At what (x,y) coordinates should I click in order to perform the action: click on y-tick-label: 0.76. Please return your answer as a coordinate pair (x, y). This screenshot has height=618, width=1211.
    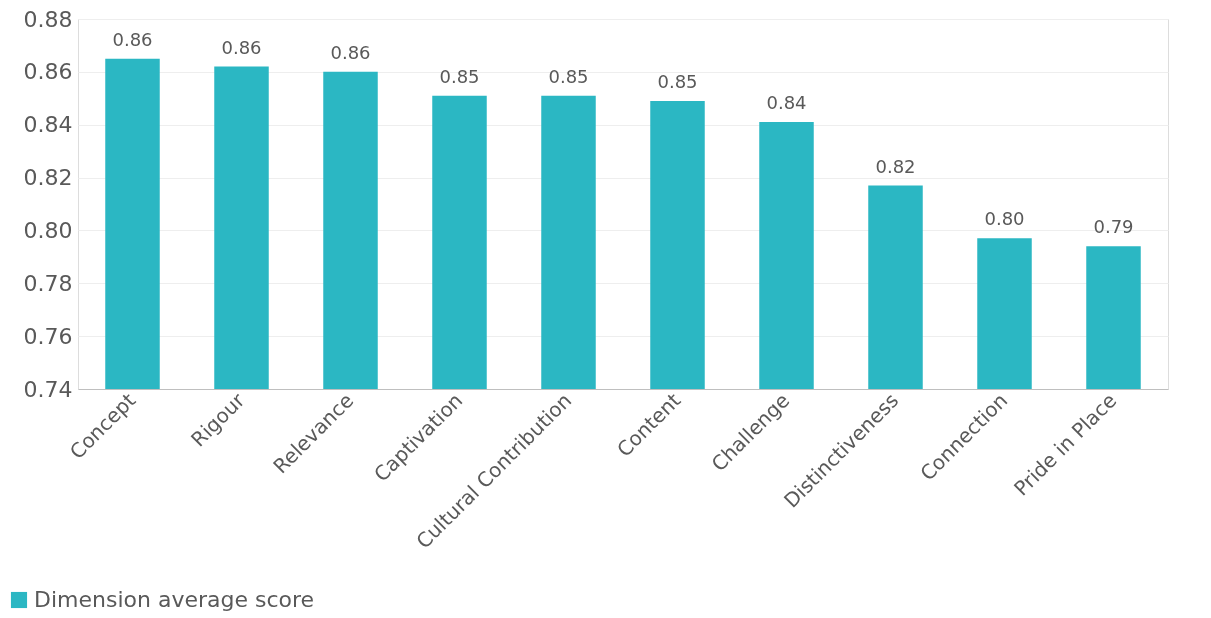
    Looking at the image, I should click on (48, 336).